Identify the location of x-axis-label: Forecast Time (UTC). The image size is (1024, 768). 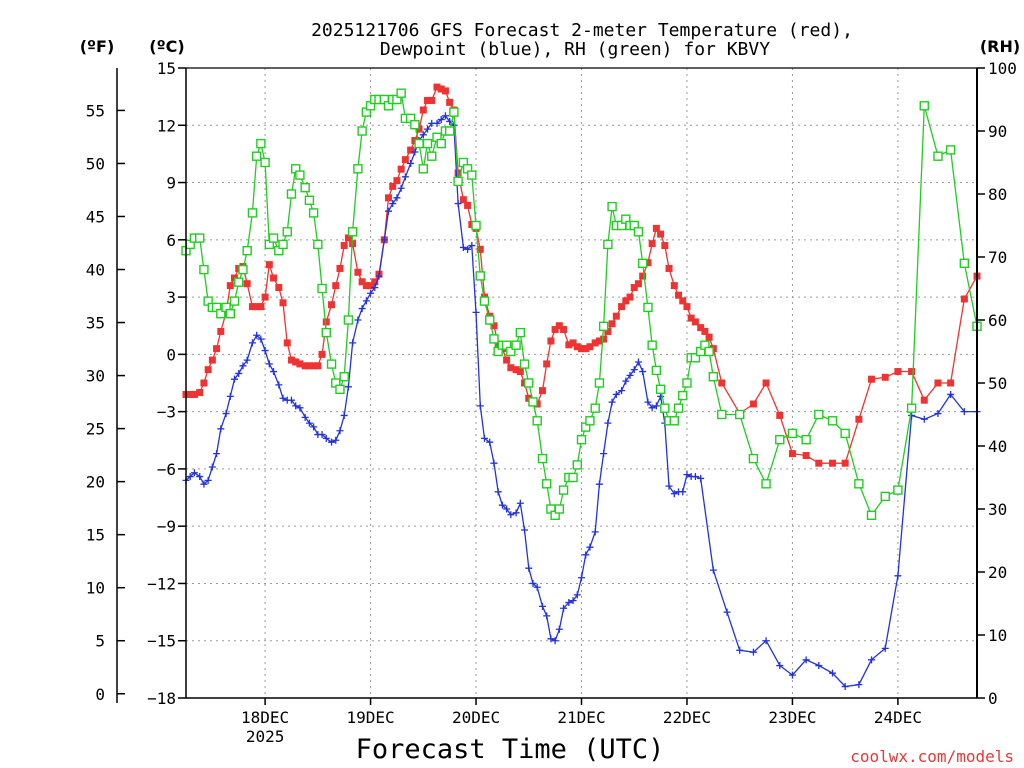
(510, 749).